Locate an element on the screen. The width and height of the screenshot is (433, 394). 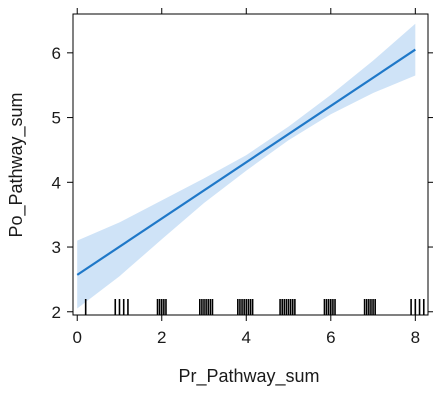
x-axis: 0 2 4 6 8 is located at coordinates (246, 331).